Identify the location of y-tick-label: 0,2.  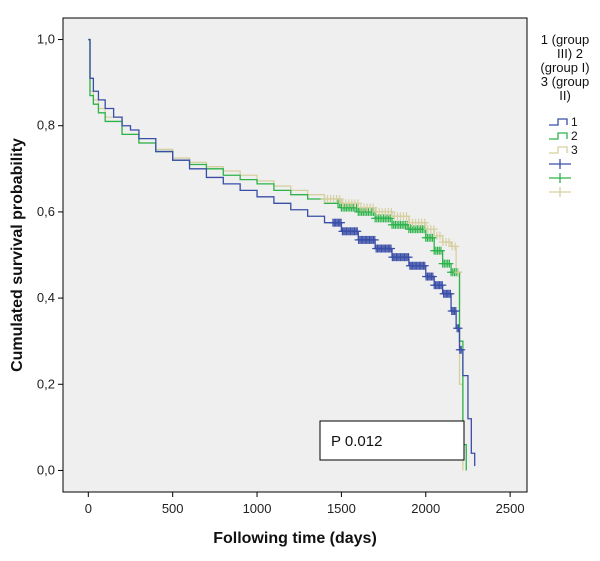
(46, 383).